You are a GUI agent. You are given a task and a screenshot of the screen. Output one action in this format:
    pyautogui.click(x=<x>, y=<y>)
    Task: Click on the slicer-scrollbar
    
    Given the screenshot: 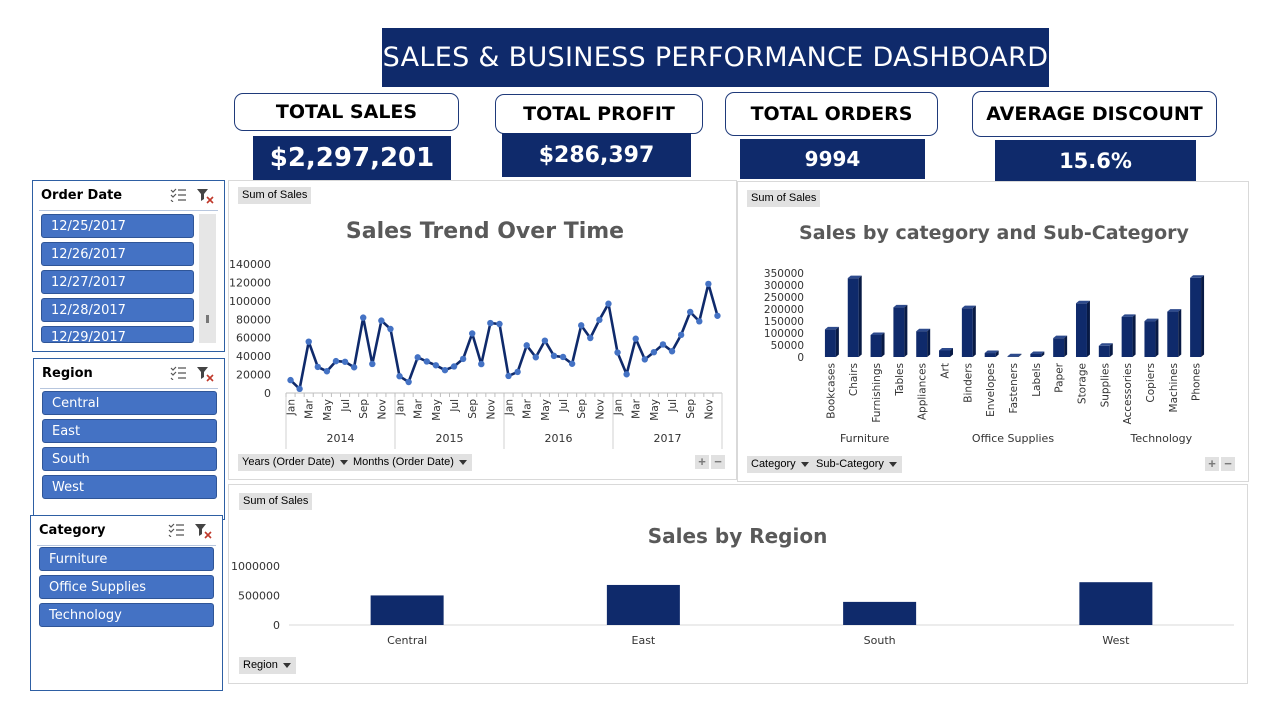 What is the action you would take?
    pyautogui.click(x=207, y=278)
    